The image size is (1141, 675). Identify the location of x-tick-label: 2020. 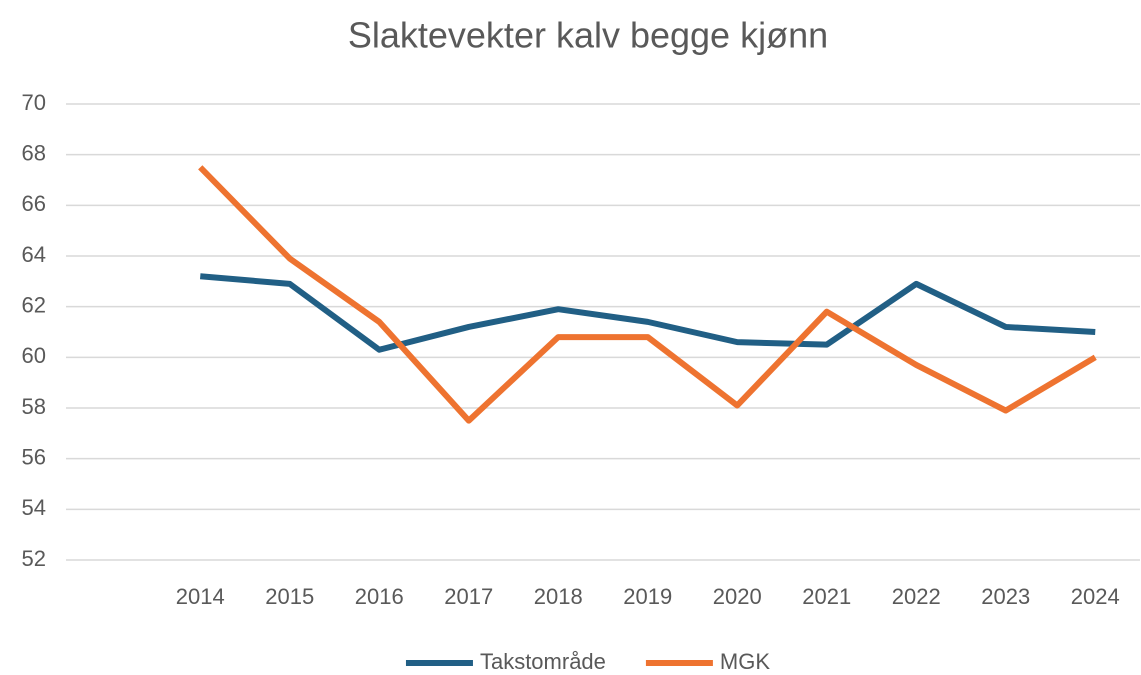
(737, 596).